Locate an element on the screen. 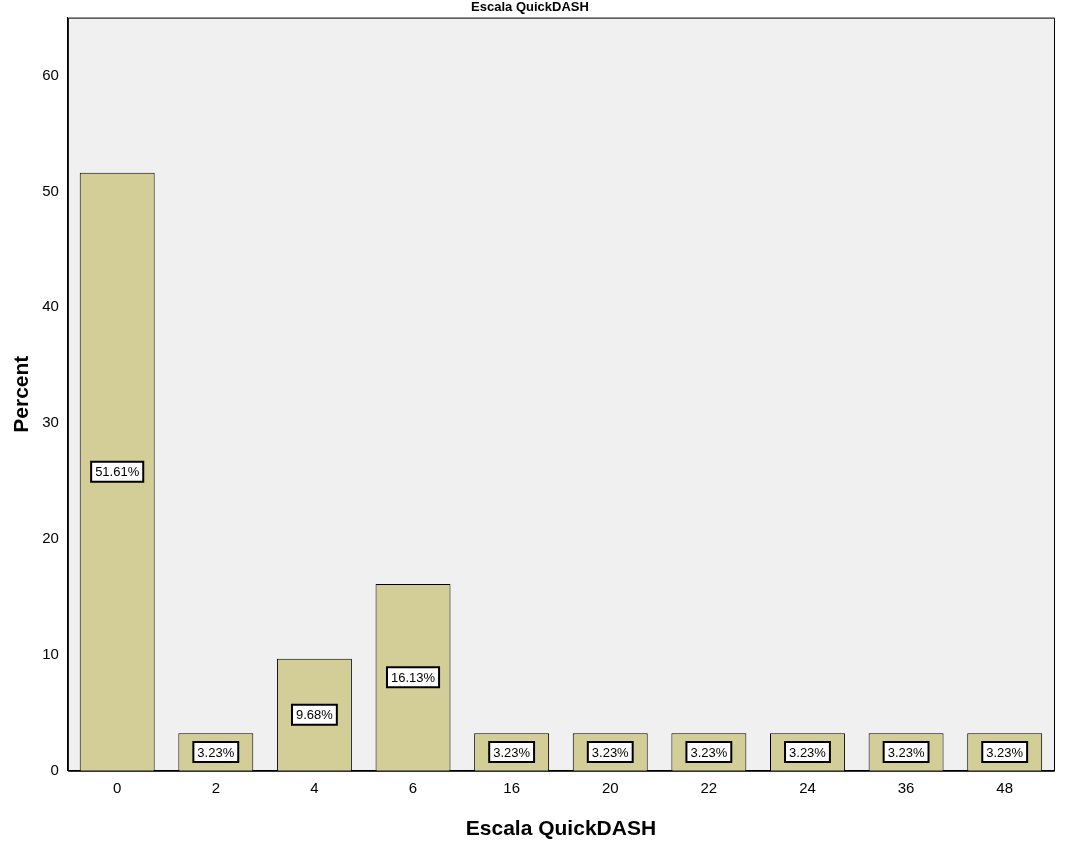 Image resolution: width=1066 pixels, height=852 pixels. data-label: 9.68% is located at coordinates (314, 715).